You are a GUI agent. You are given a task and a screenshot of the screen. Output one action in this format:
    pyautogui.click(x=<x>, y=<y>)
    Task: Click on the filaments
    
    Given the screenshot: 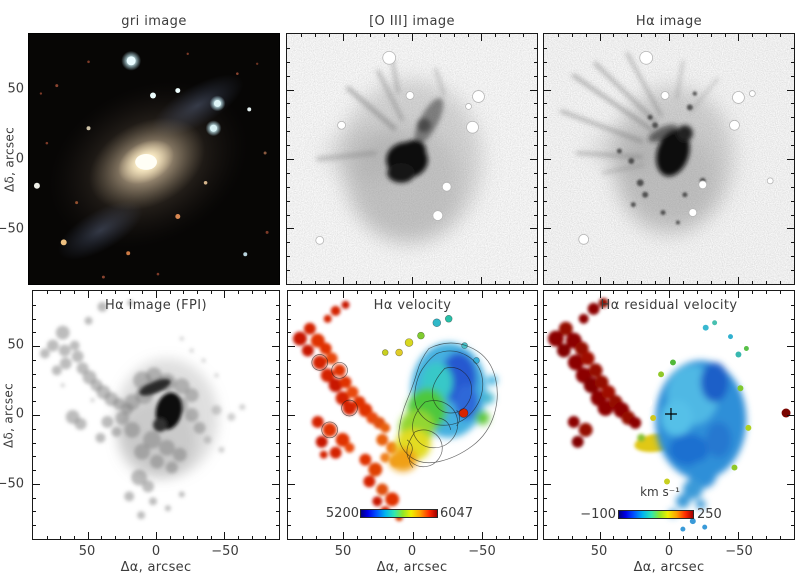 What is the action you would take?
    pyautogui.click(x=381, y=109)
    